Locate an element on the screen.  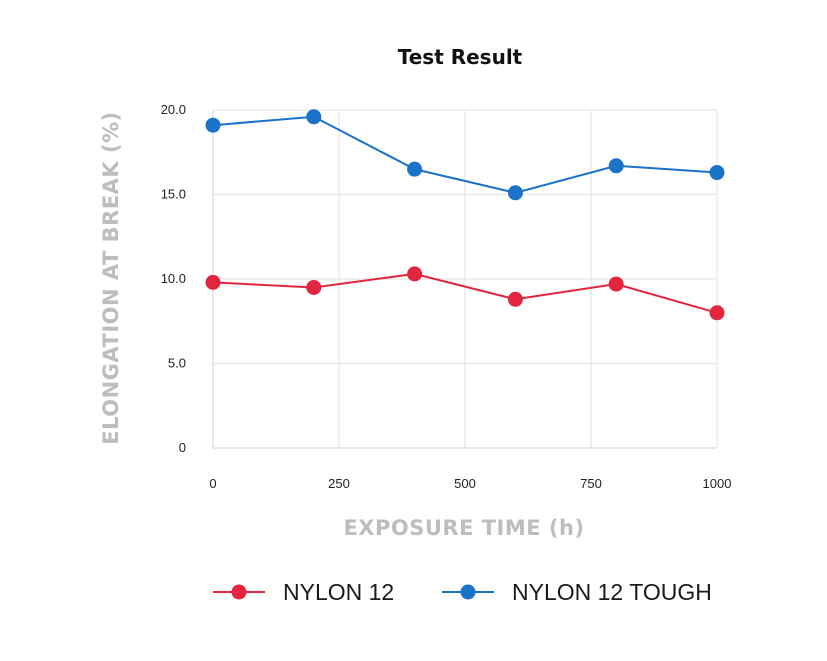
legend-item: NYLON 12 TOUGH is located at coordinates (577, 592).